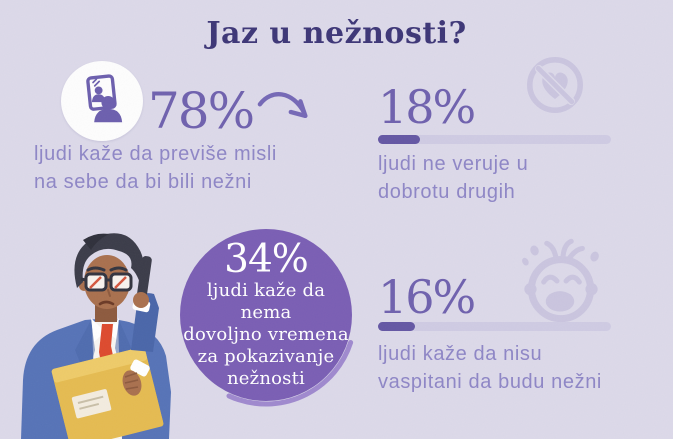 This screenshot has height=439, width=673. What do you see at coordinates (266, 335) in the screenshot?
I see `caption-line: dovoljno vremena` at bounding box center [266, 335].